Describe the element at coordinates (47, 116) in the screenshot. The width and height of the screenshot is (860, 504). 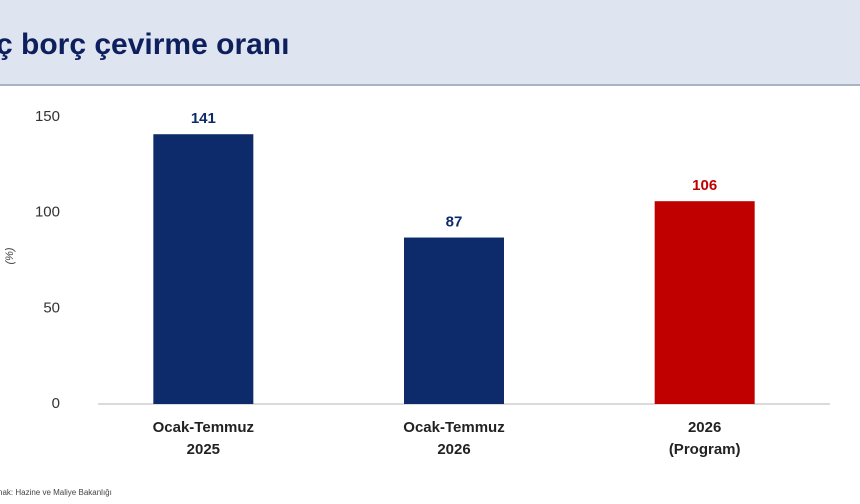
I see `y-tick-label: 150` at that location.